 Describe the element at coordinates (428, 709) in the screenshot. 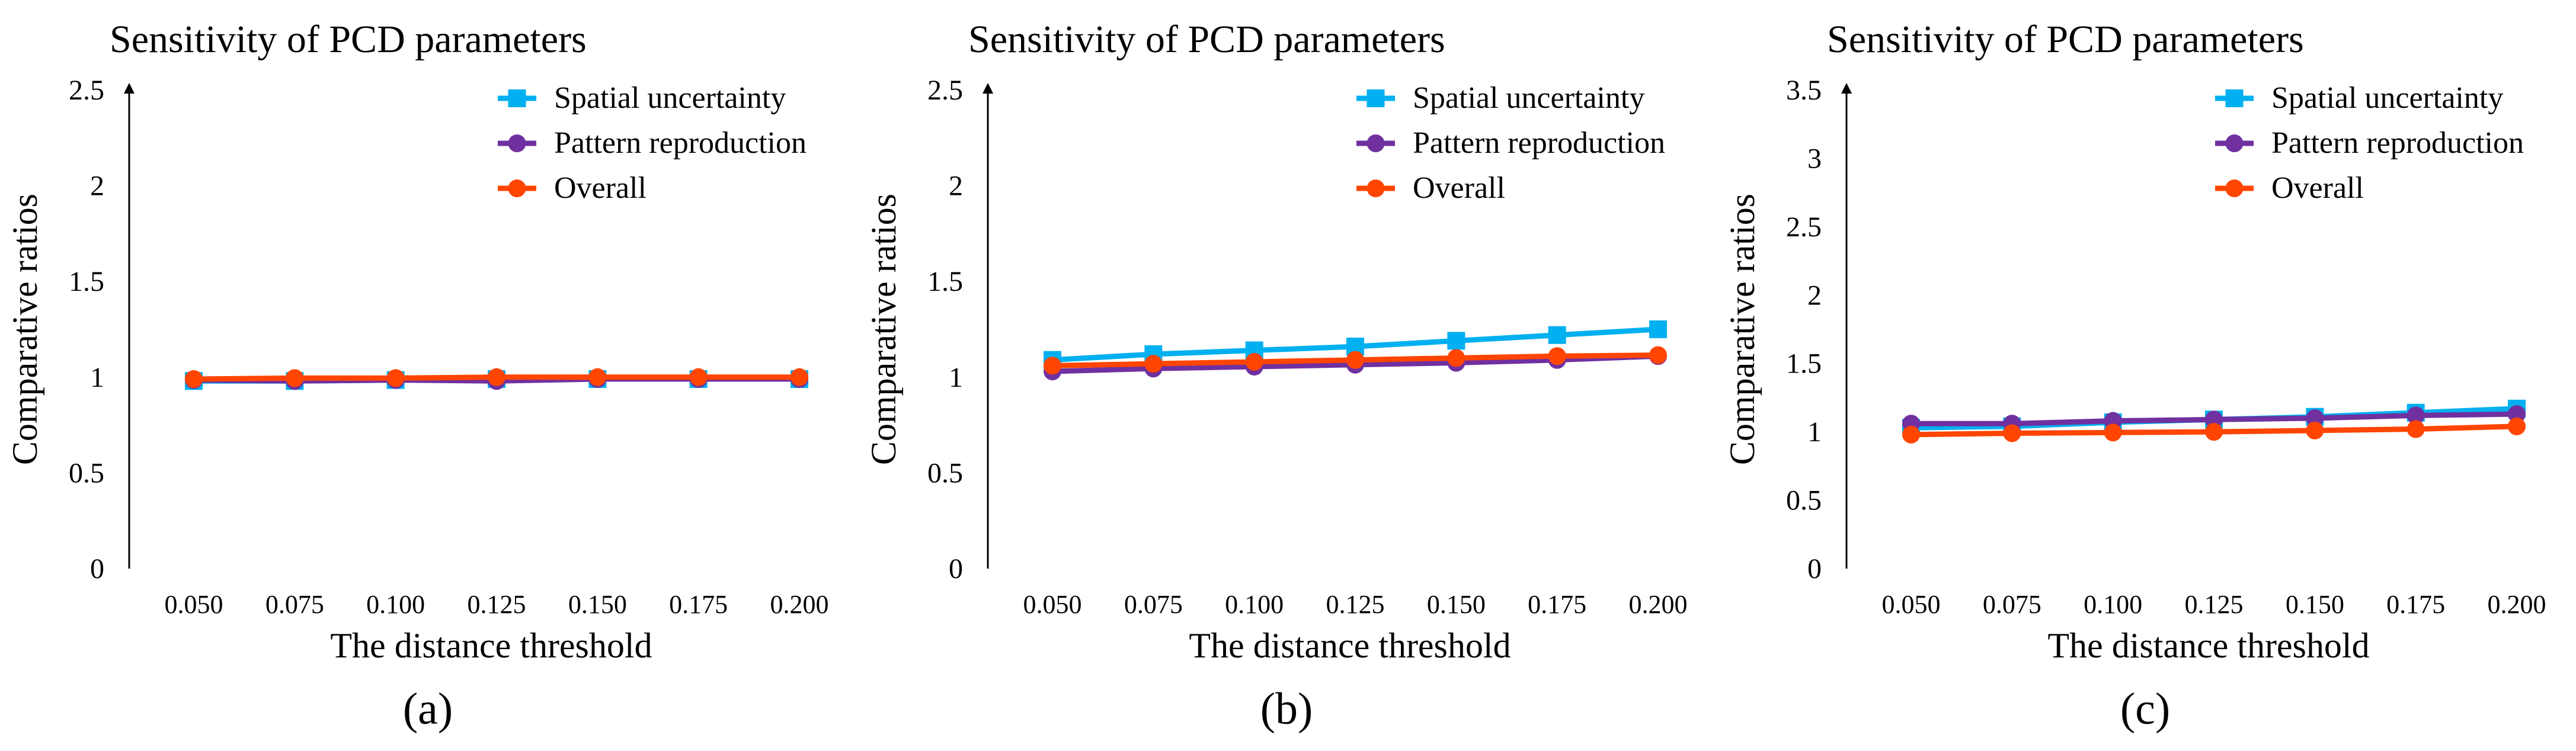

I see `panel-label: (a)` at that location.